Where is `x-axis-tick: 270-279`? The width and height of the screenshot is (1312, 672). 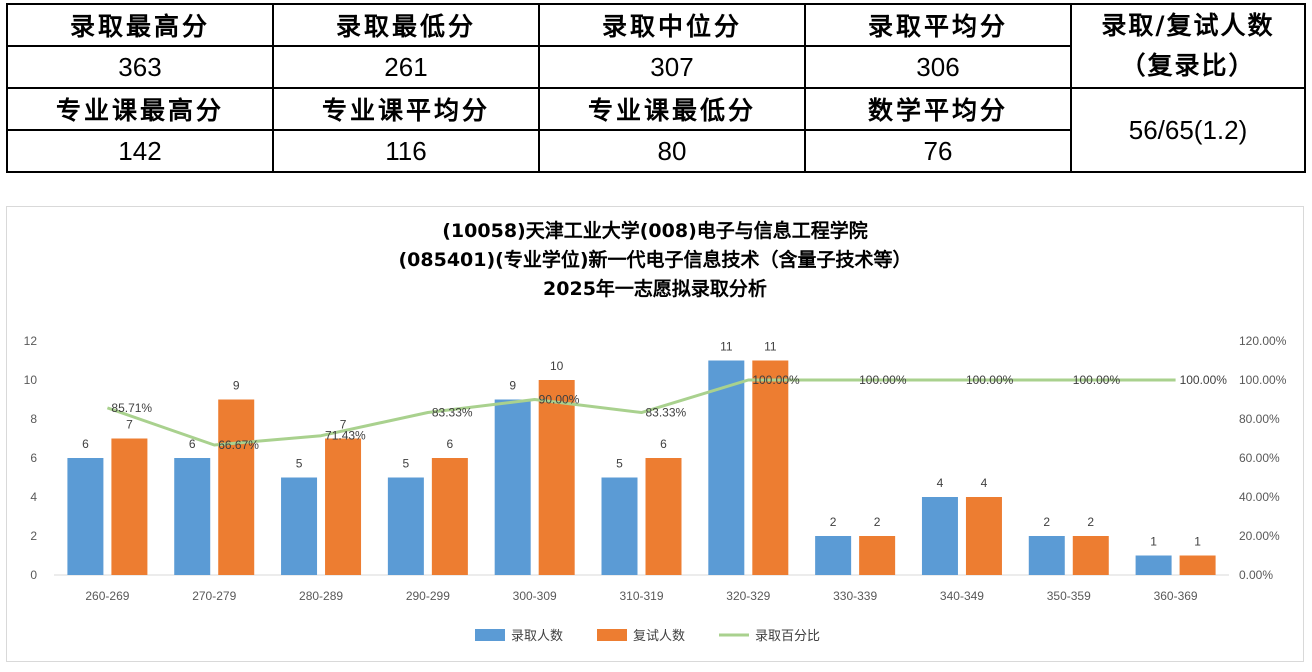 x-axis-tick: 270-279 is located at coordinates (214, 596).